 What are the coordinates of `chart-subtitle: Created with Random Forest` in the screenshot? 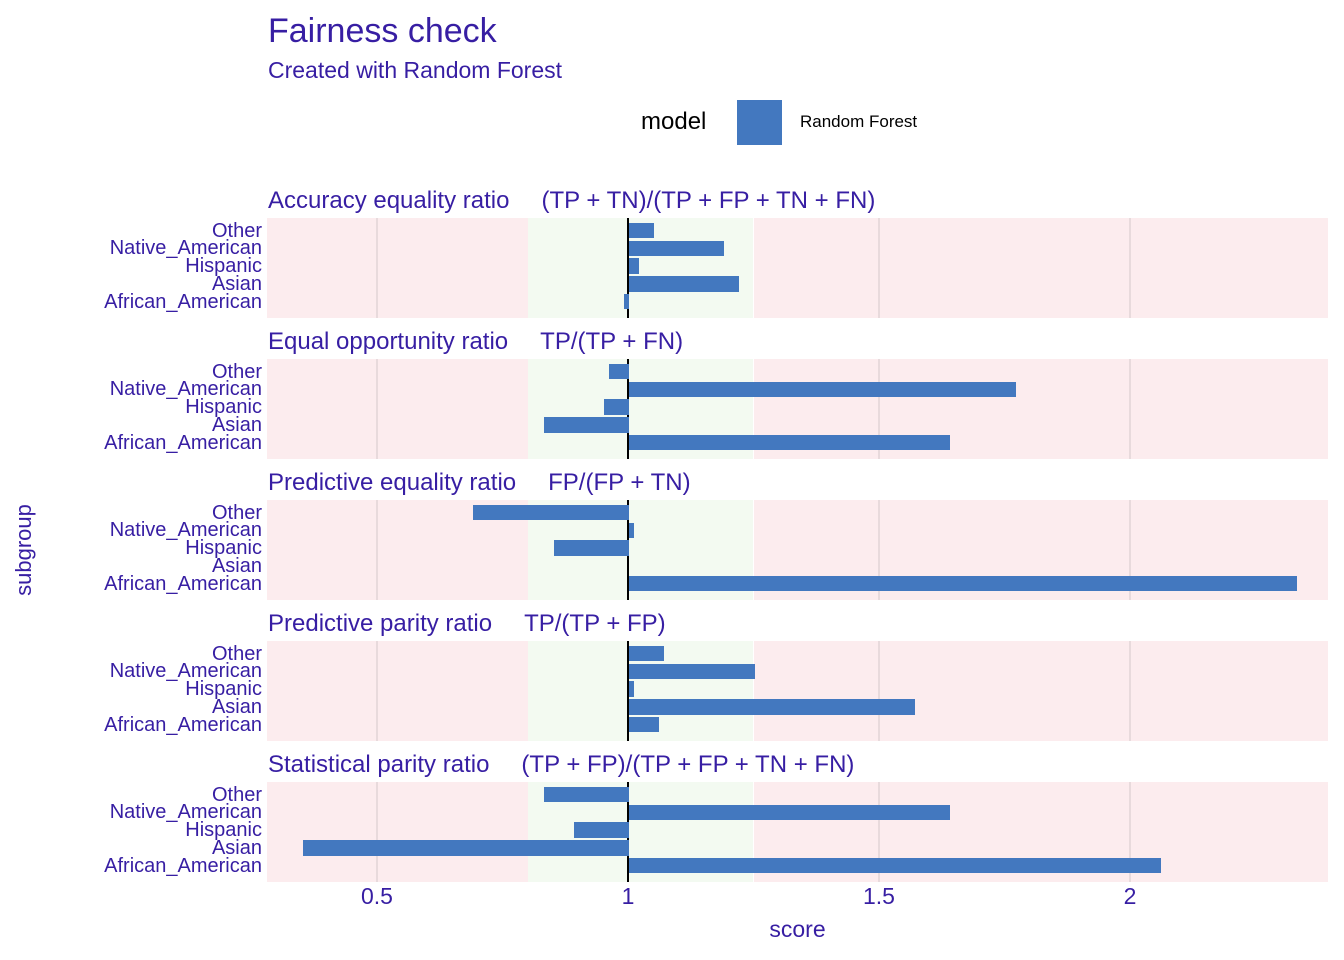 It's located at (415, 70).